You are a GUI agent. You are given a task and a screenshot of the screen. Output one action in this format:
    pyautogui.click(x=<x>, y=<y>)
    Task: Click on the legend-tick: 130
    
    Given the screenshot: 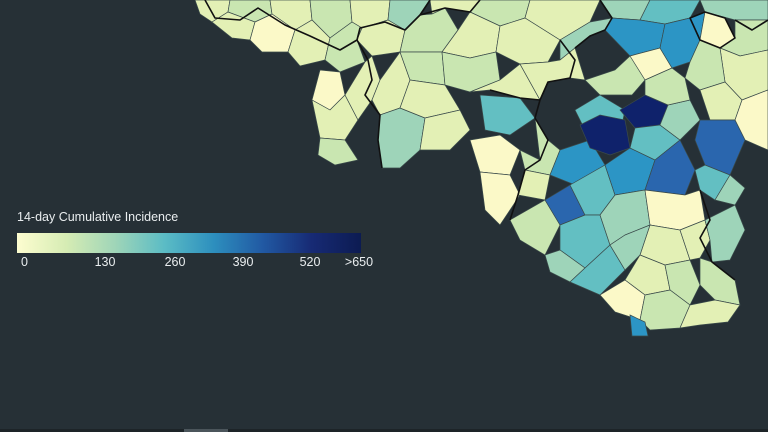 What is the action you would take?
    pyautogui.click(x=105, y=262)
    